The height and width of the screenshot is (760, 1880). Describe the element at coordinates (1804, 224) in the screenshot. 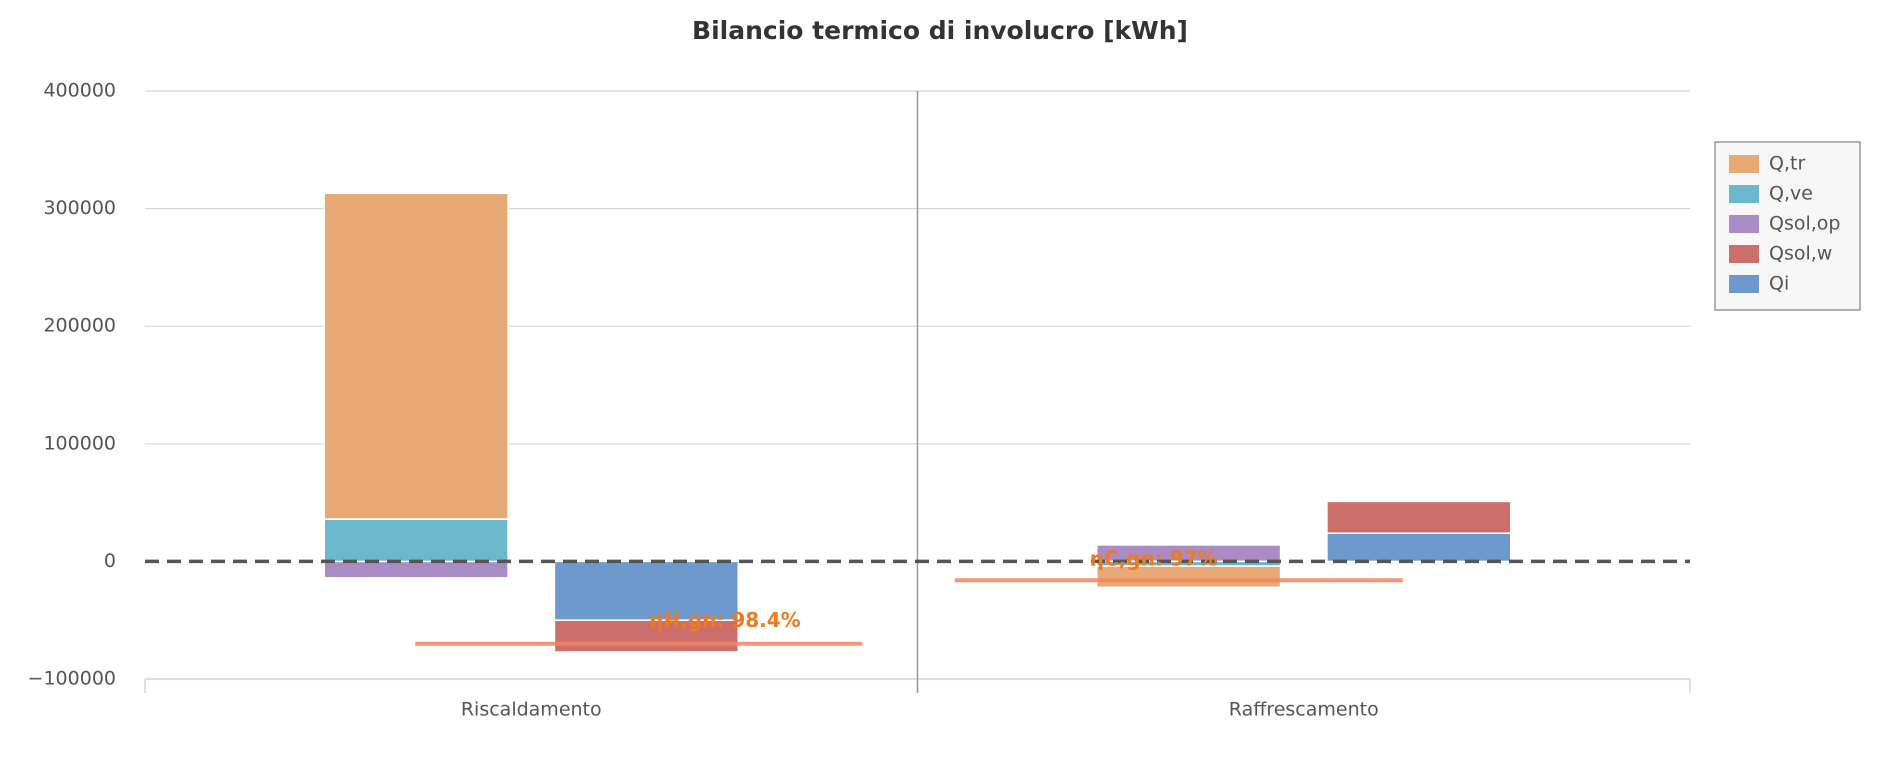

I see `legend-label: Qsol,op` at that location.